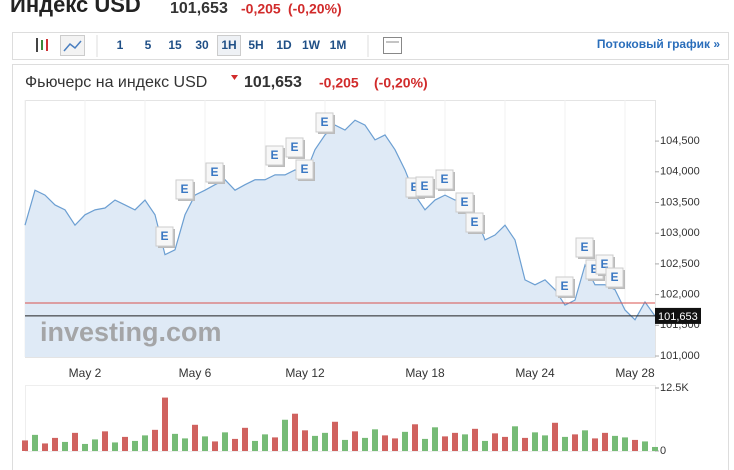 Image resolution: width=734 pixels, height=470 pixels. Describe the element at coordinates (116, 82) in the screenshot. I see `panel-title: Фьючерс на индекс USD` at that location.